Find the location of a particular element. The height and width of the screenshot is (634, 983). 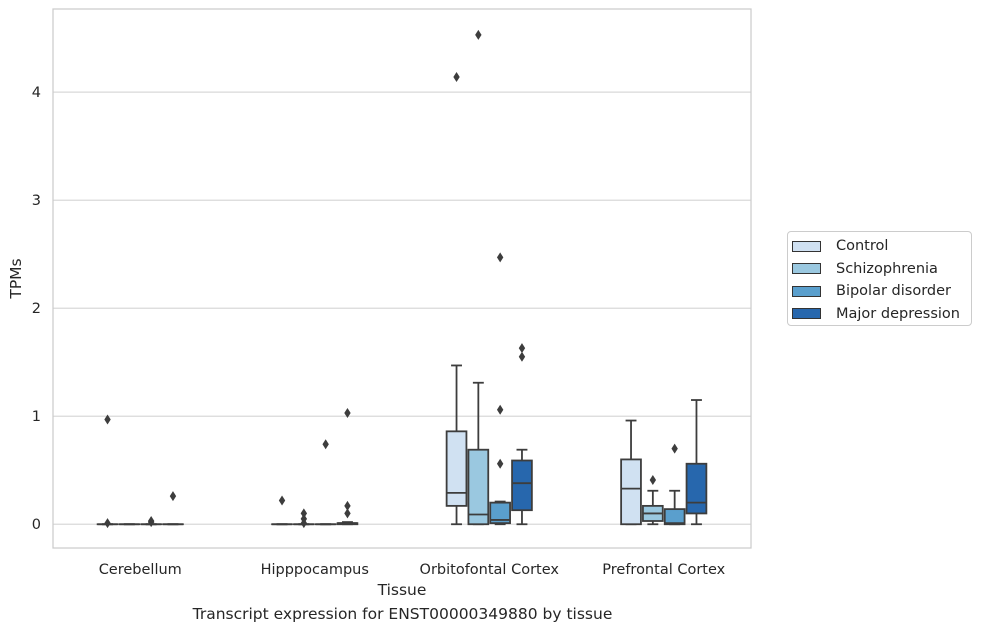

y-tick-label: 3 is located at coordinates (36, 201).